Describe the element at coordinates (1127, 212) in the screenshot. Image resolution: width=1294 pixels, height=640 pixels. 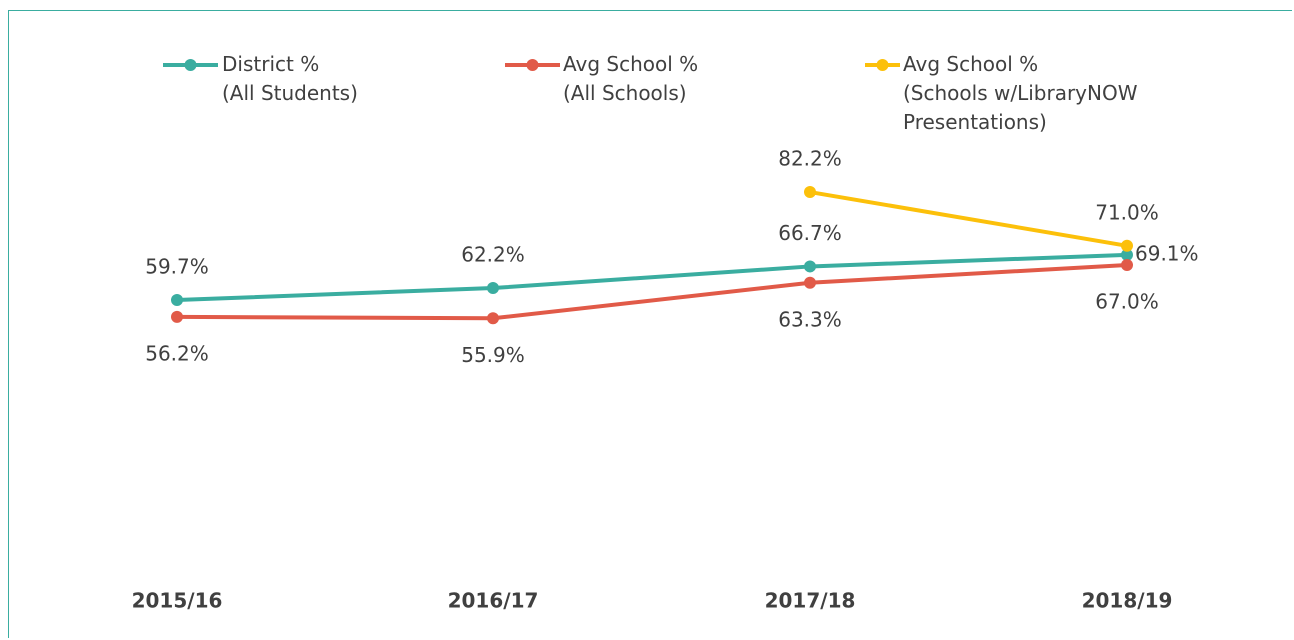
I see `data-label: 71.0%` at that location.